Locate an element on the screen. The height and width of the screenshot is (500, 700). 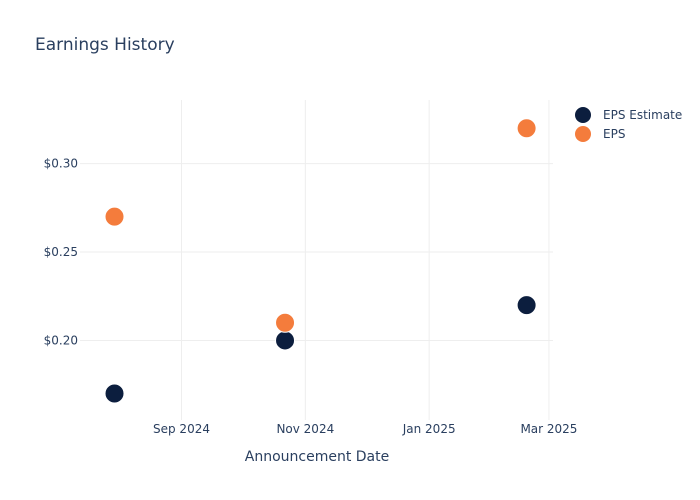
legend-label: EPS Estimate is located at coordinates (642, 115).